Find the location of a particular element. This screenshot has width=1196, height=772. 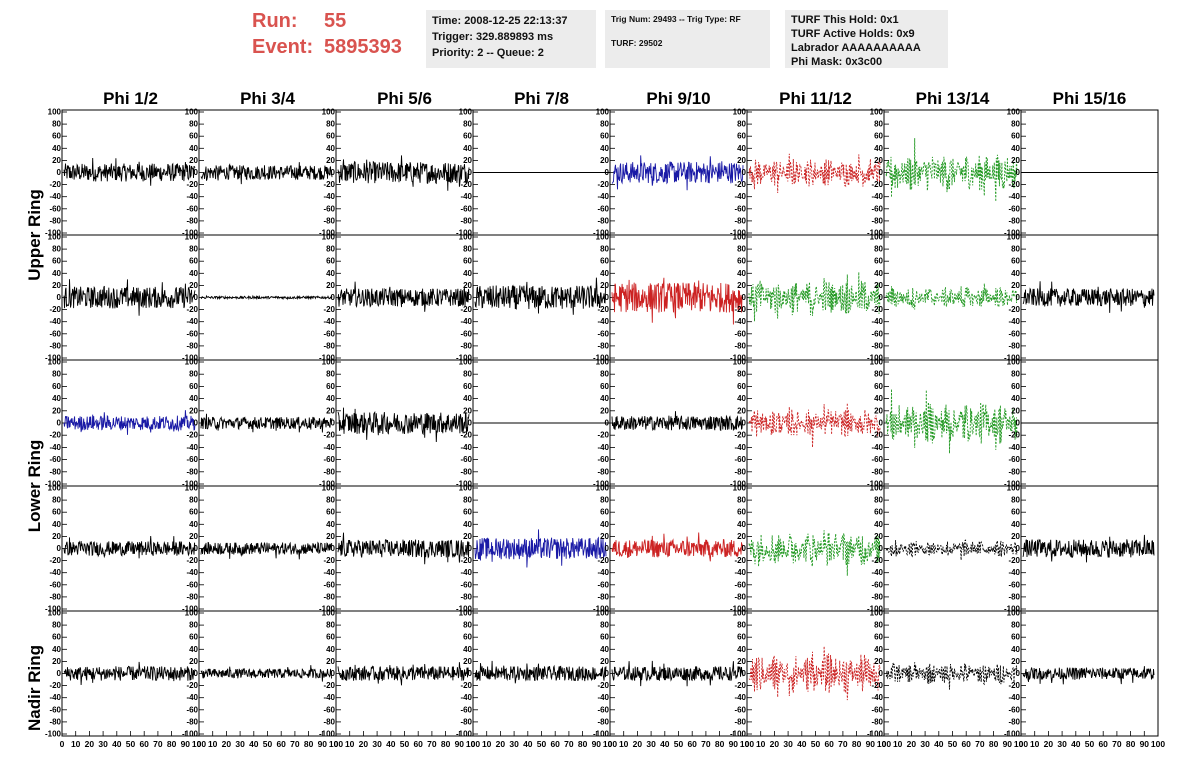

x-tick-label: 60 is located at coordinates (555, 744).